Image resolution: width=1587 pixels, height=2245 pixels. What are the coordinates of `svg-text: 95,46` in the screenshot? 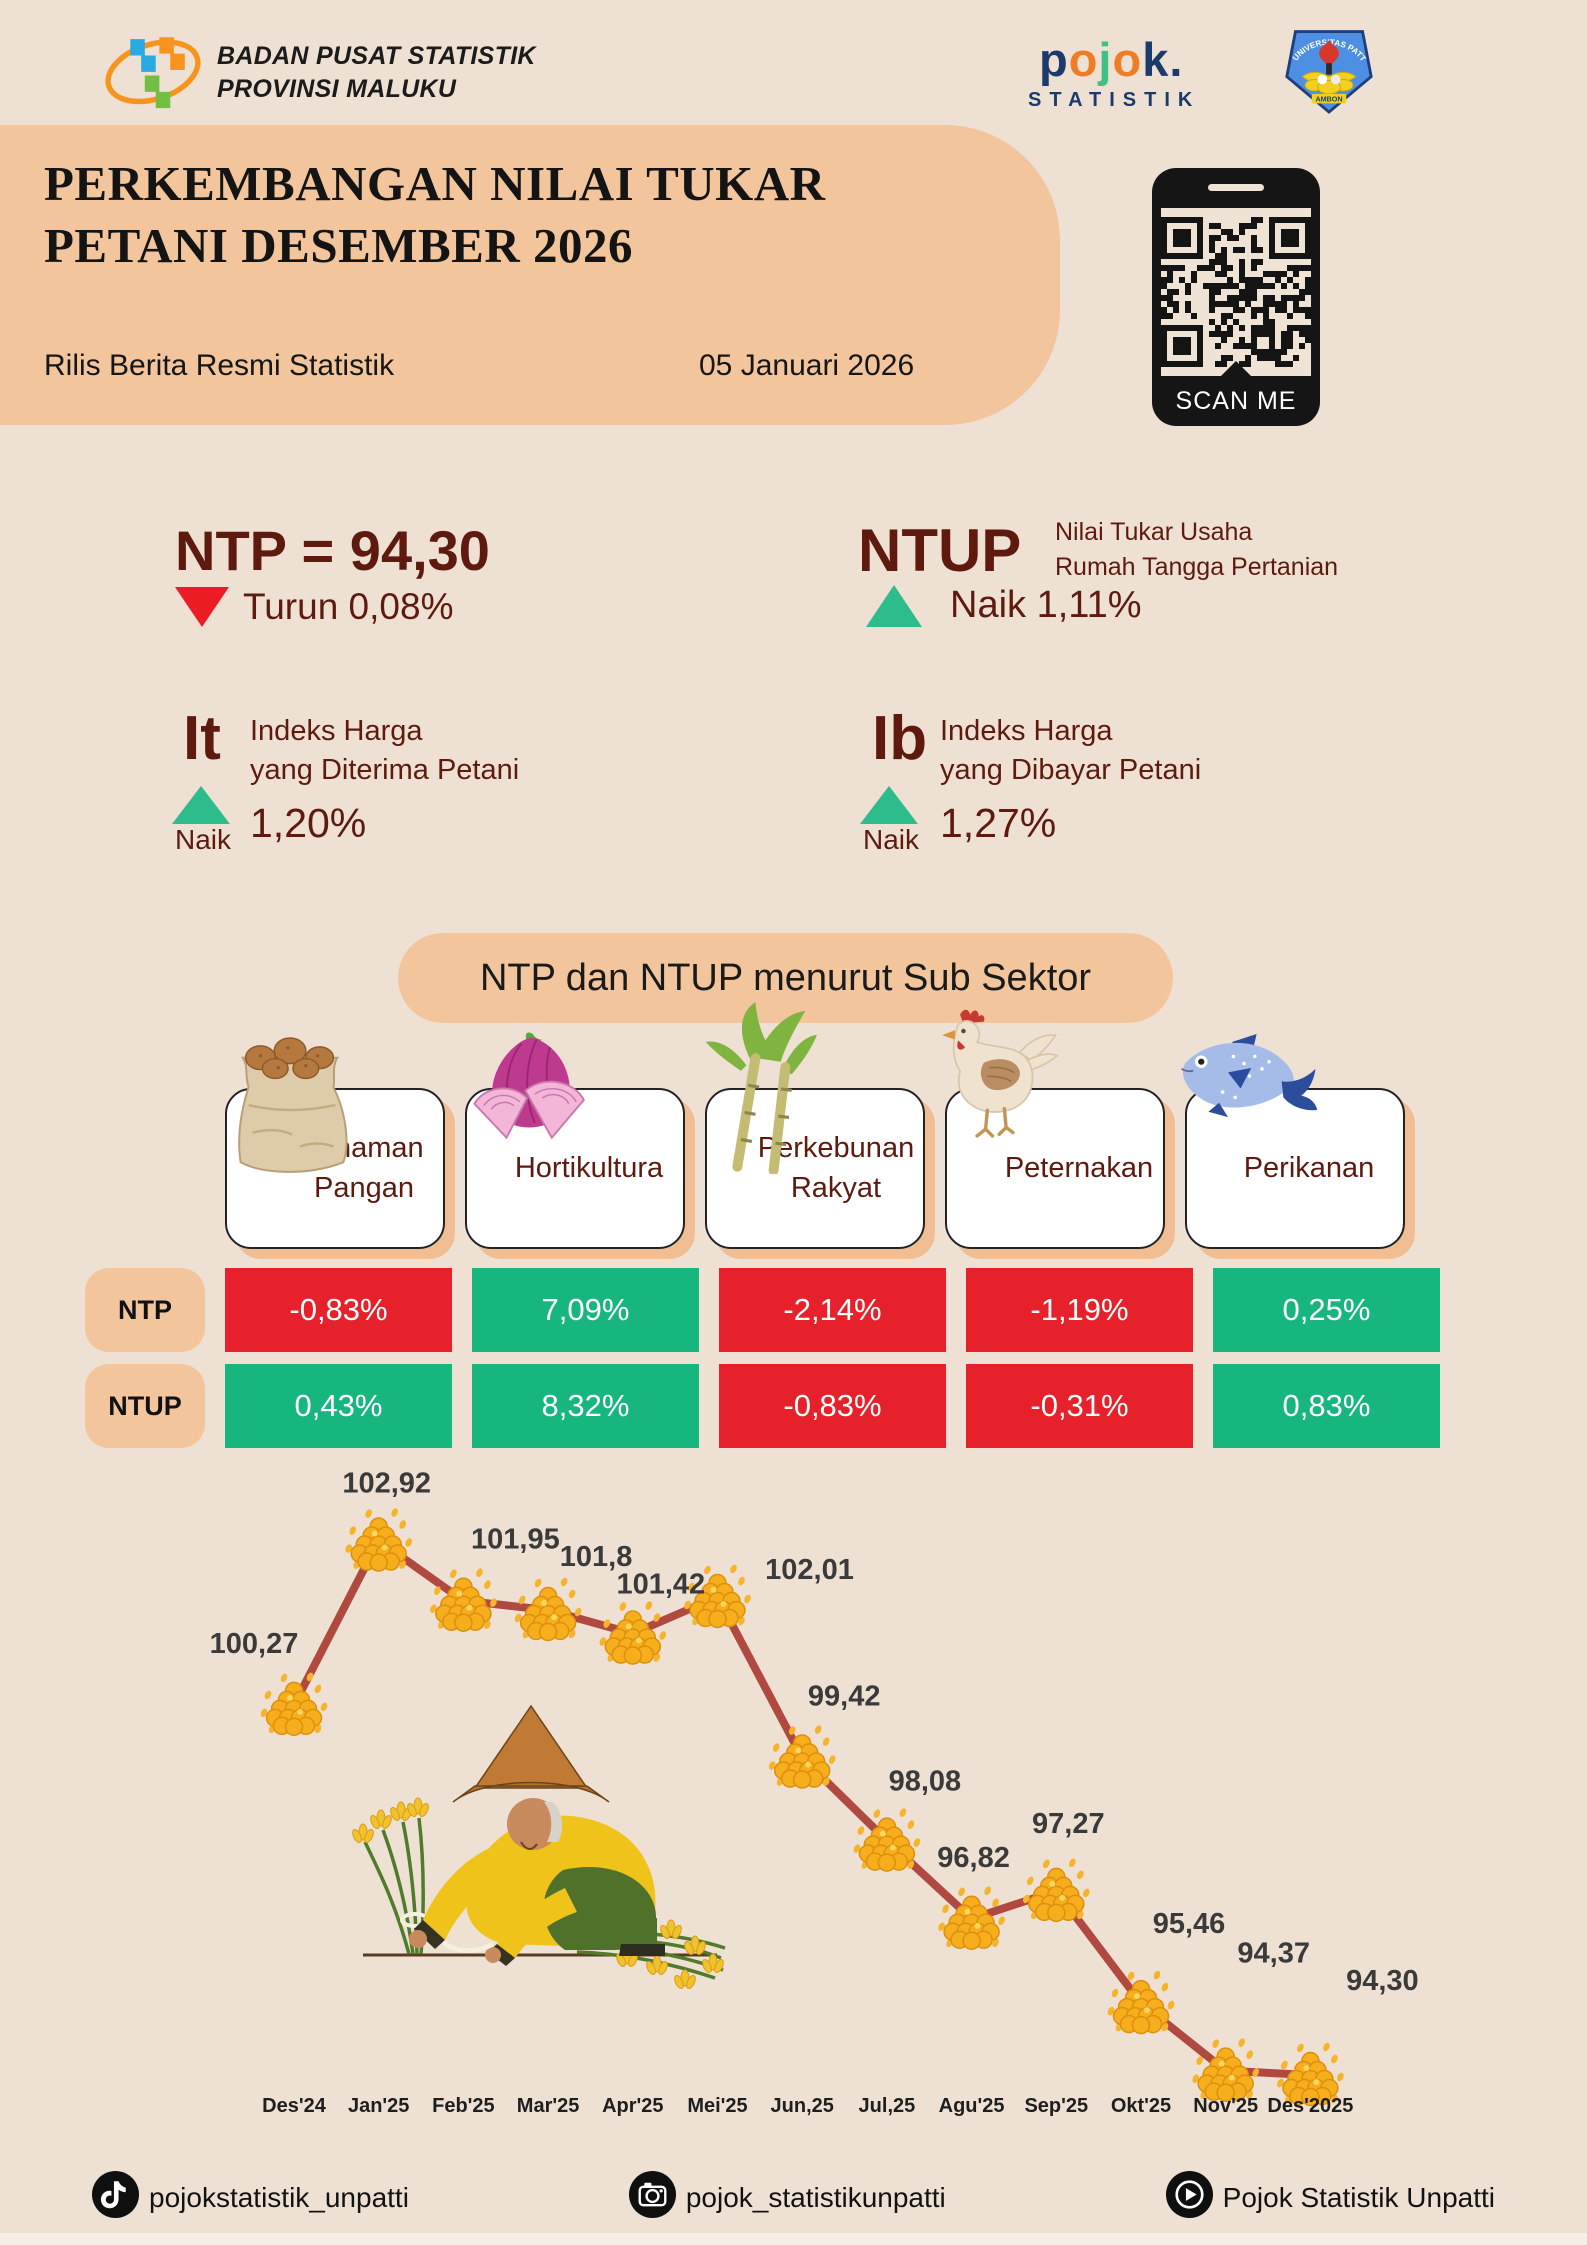 It's located at (1189, 1924).